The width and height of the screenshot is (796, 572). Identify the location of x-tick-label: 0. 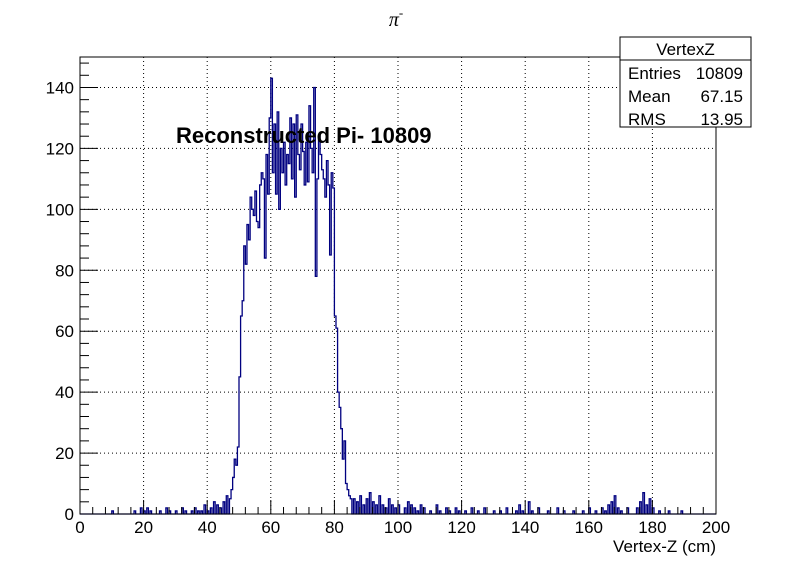
(79, 527).